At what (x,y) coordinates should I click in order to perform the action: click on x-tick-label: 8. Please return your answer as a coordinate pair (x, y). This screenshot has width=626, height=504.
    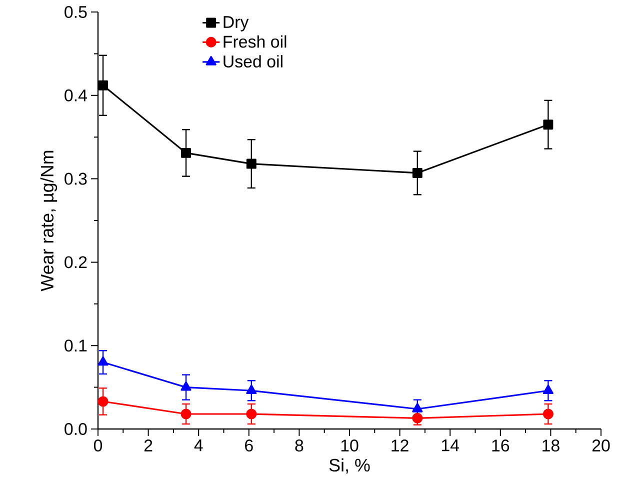
    Looking at the image, I should click on (299, 446).